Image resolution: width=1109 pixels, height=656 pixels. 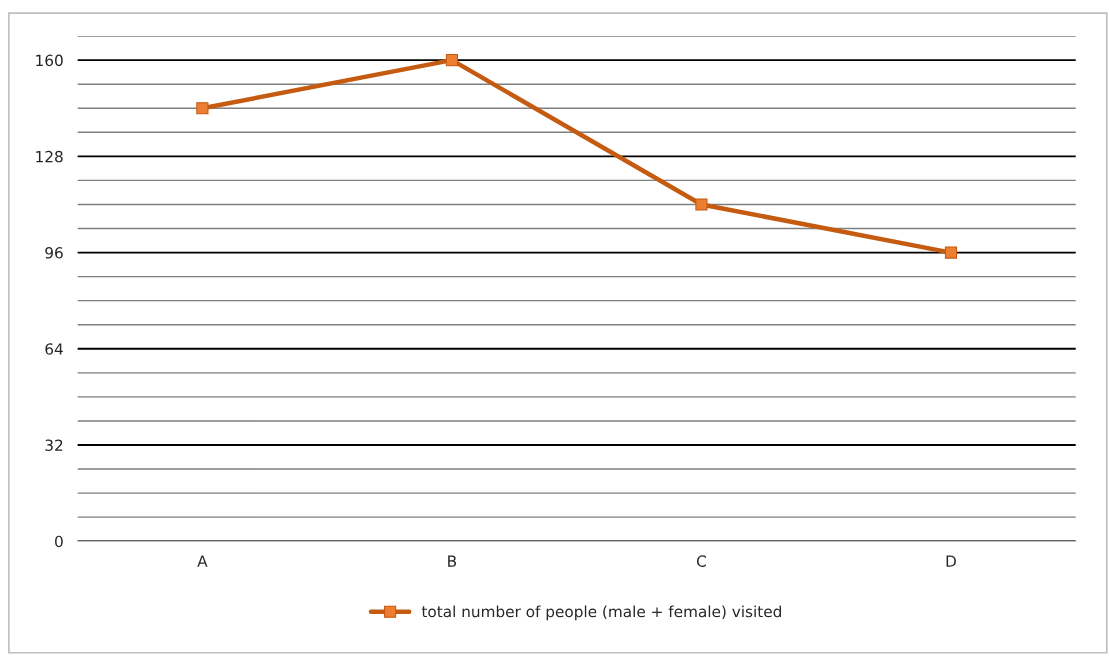 What do you see at coordinates (54, 349) in the screenshot?
I see `y-tick-label: 64` at bounding box center [54, 349].